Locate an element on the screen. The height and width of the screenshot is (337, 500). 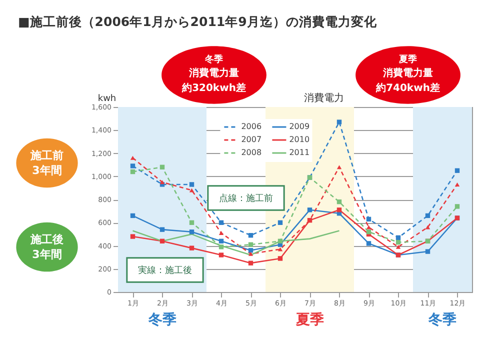
legend-label: 2007 is located at coordinates (251, 139).